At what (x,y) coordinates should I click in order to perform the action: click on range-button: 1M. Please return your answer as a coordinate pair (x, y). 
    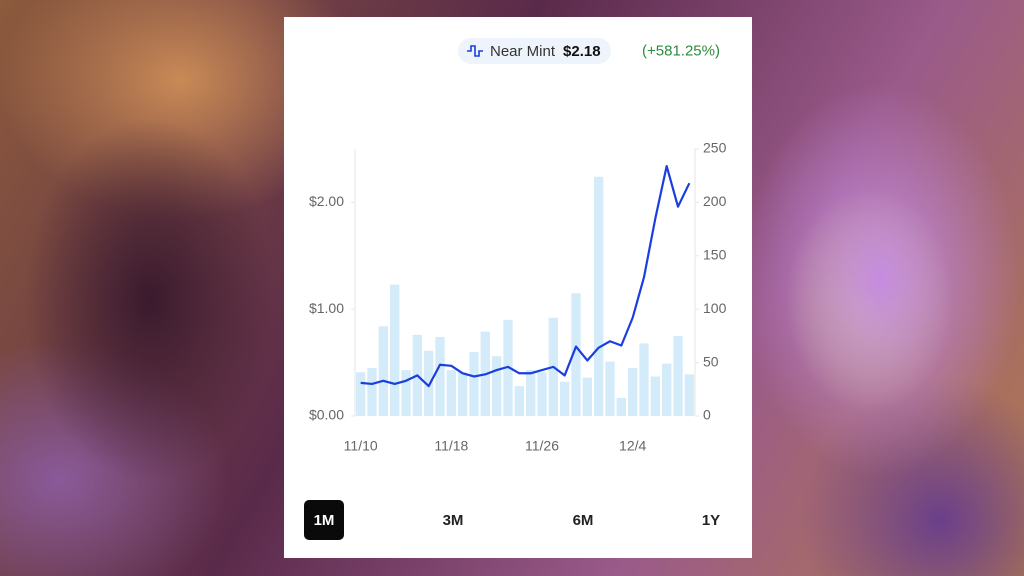
    Looking at the image, I should click on (324, 520).